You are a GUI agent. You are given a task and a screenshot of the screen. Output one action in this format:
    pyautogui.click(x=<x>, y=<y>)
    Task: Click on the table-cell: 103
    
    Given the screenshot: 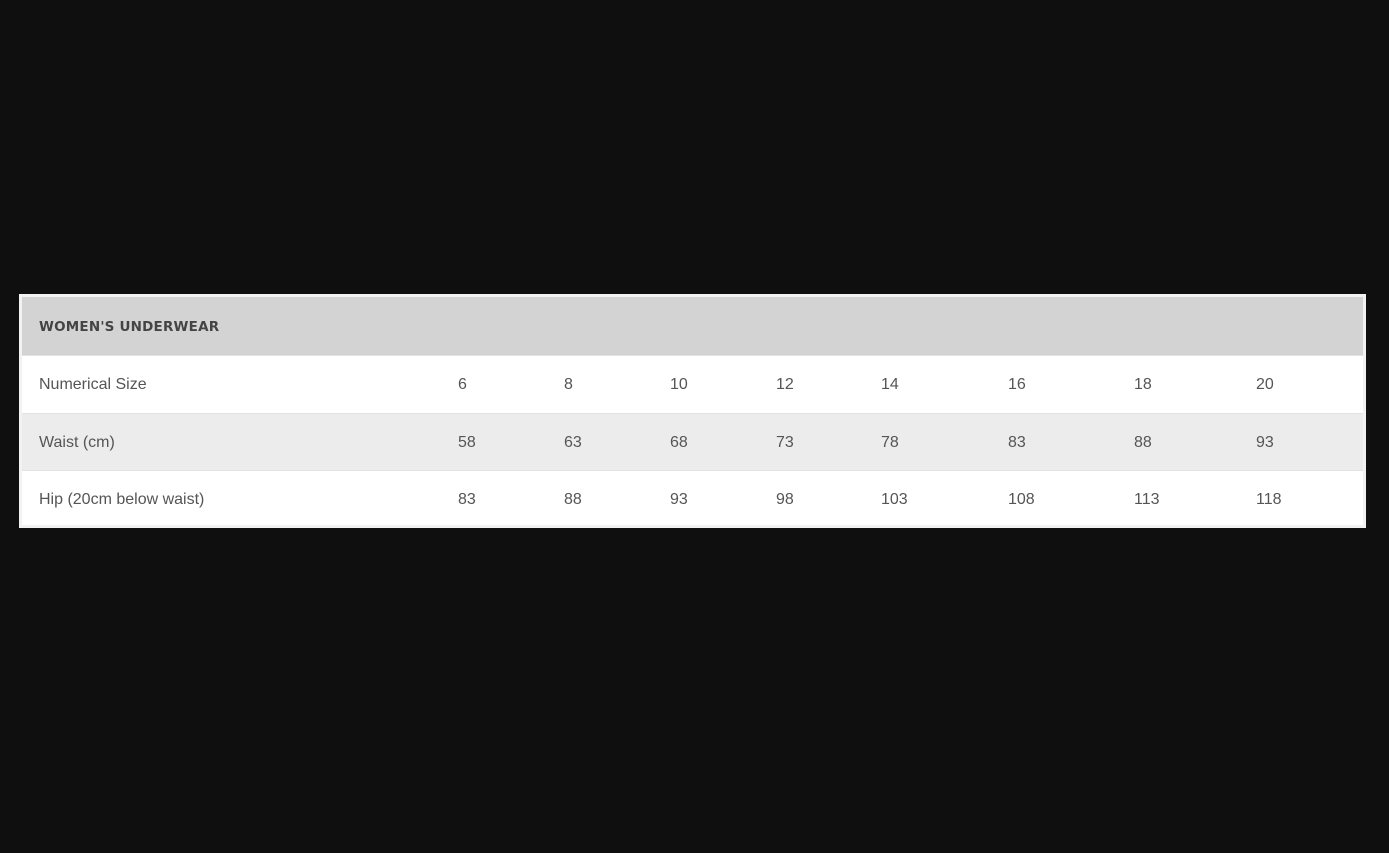 What is the action you would take?
    pyautogui.click(x=894, y=499)
    